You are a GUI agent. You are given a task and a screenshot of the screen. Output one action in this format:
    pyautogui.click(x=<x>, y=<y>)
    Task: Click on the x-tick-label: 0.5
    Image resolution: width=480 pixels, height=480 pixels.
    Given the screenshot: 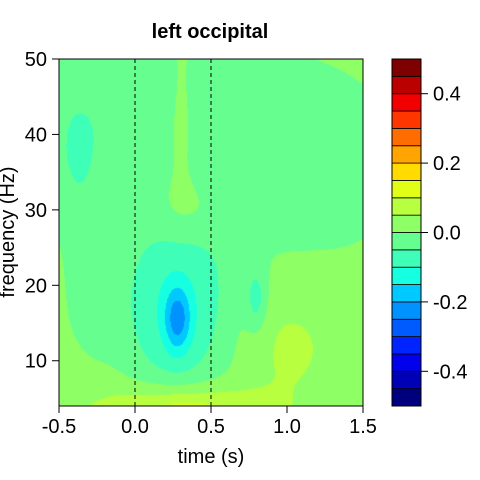 What is the action you would take?
    pyautogui.click(x=211, y=427)
    